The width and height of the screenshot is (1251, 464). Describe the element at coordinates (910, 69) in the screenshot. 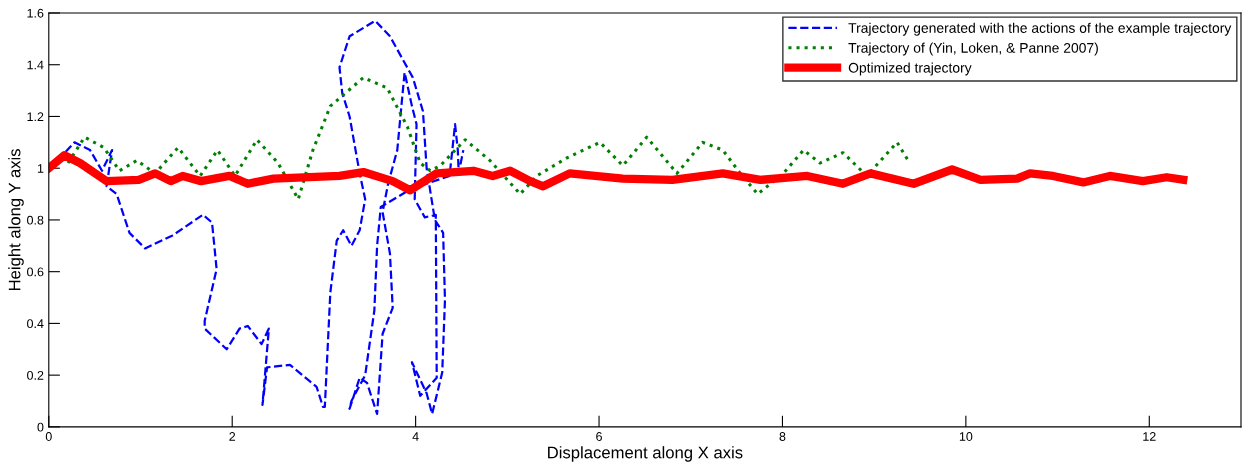

I see `legend-label: Optimized trajectory` at that location.